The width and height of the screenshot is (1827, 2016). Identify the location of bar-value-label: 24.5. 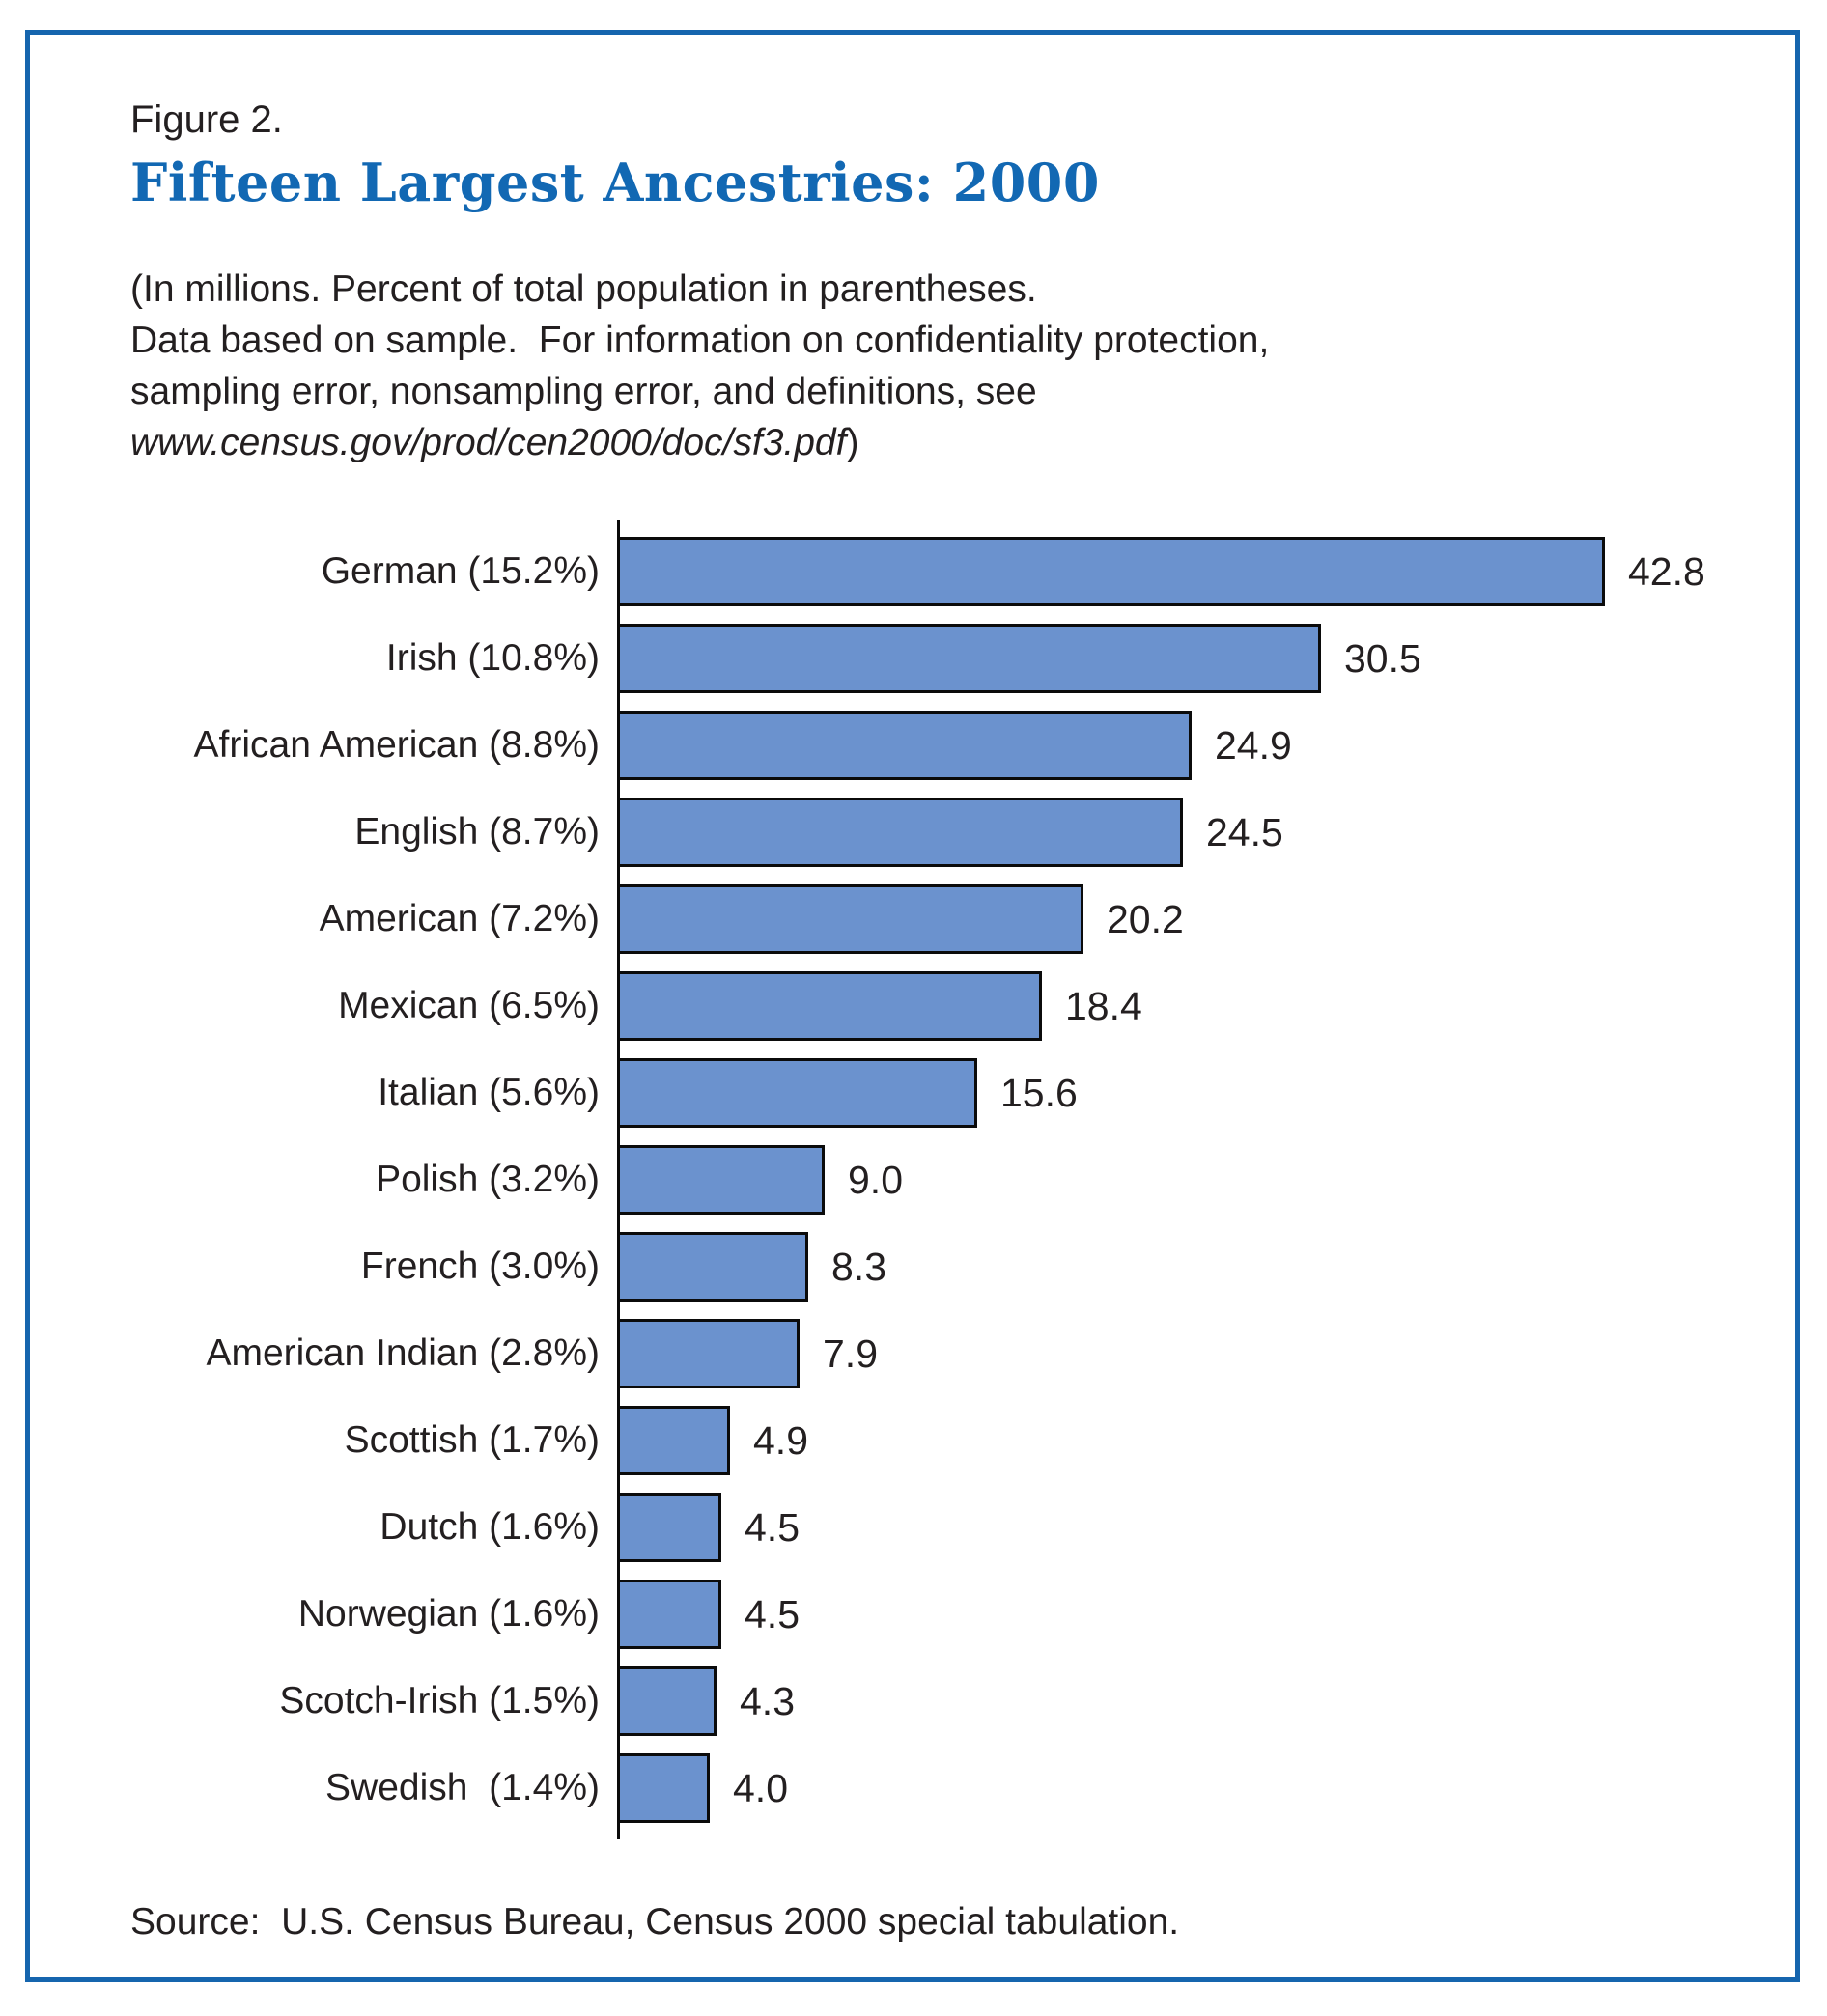
(1244, 832).